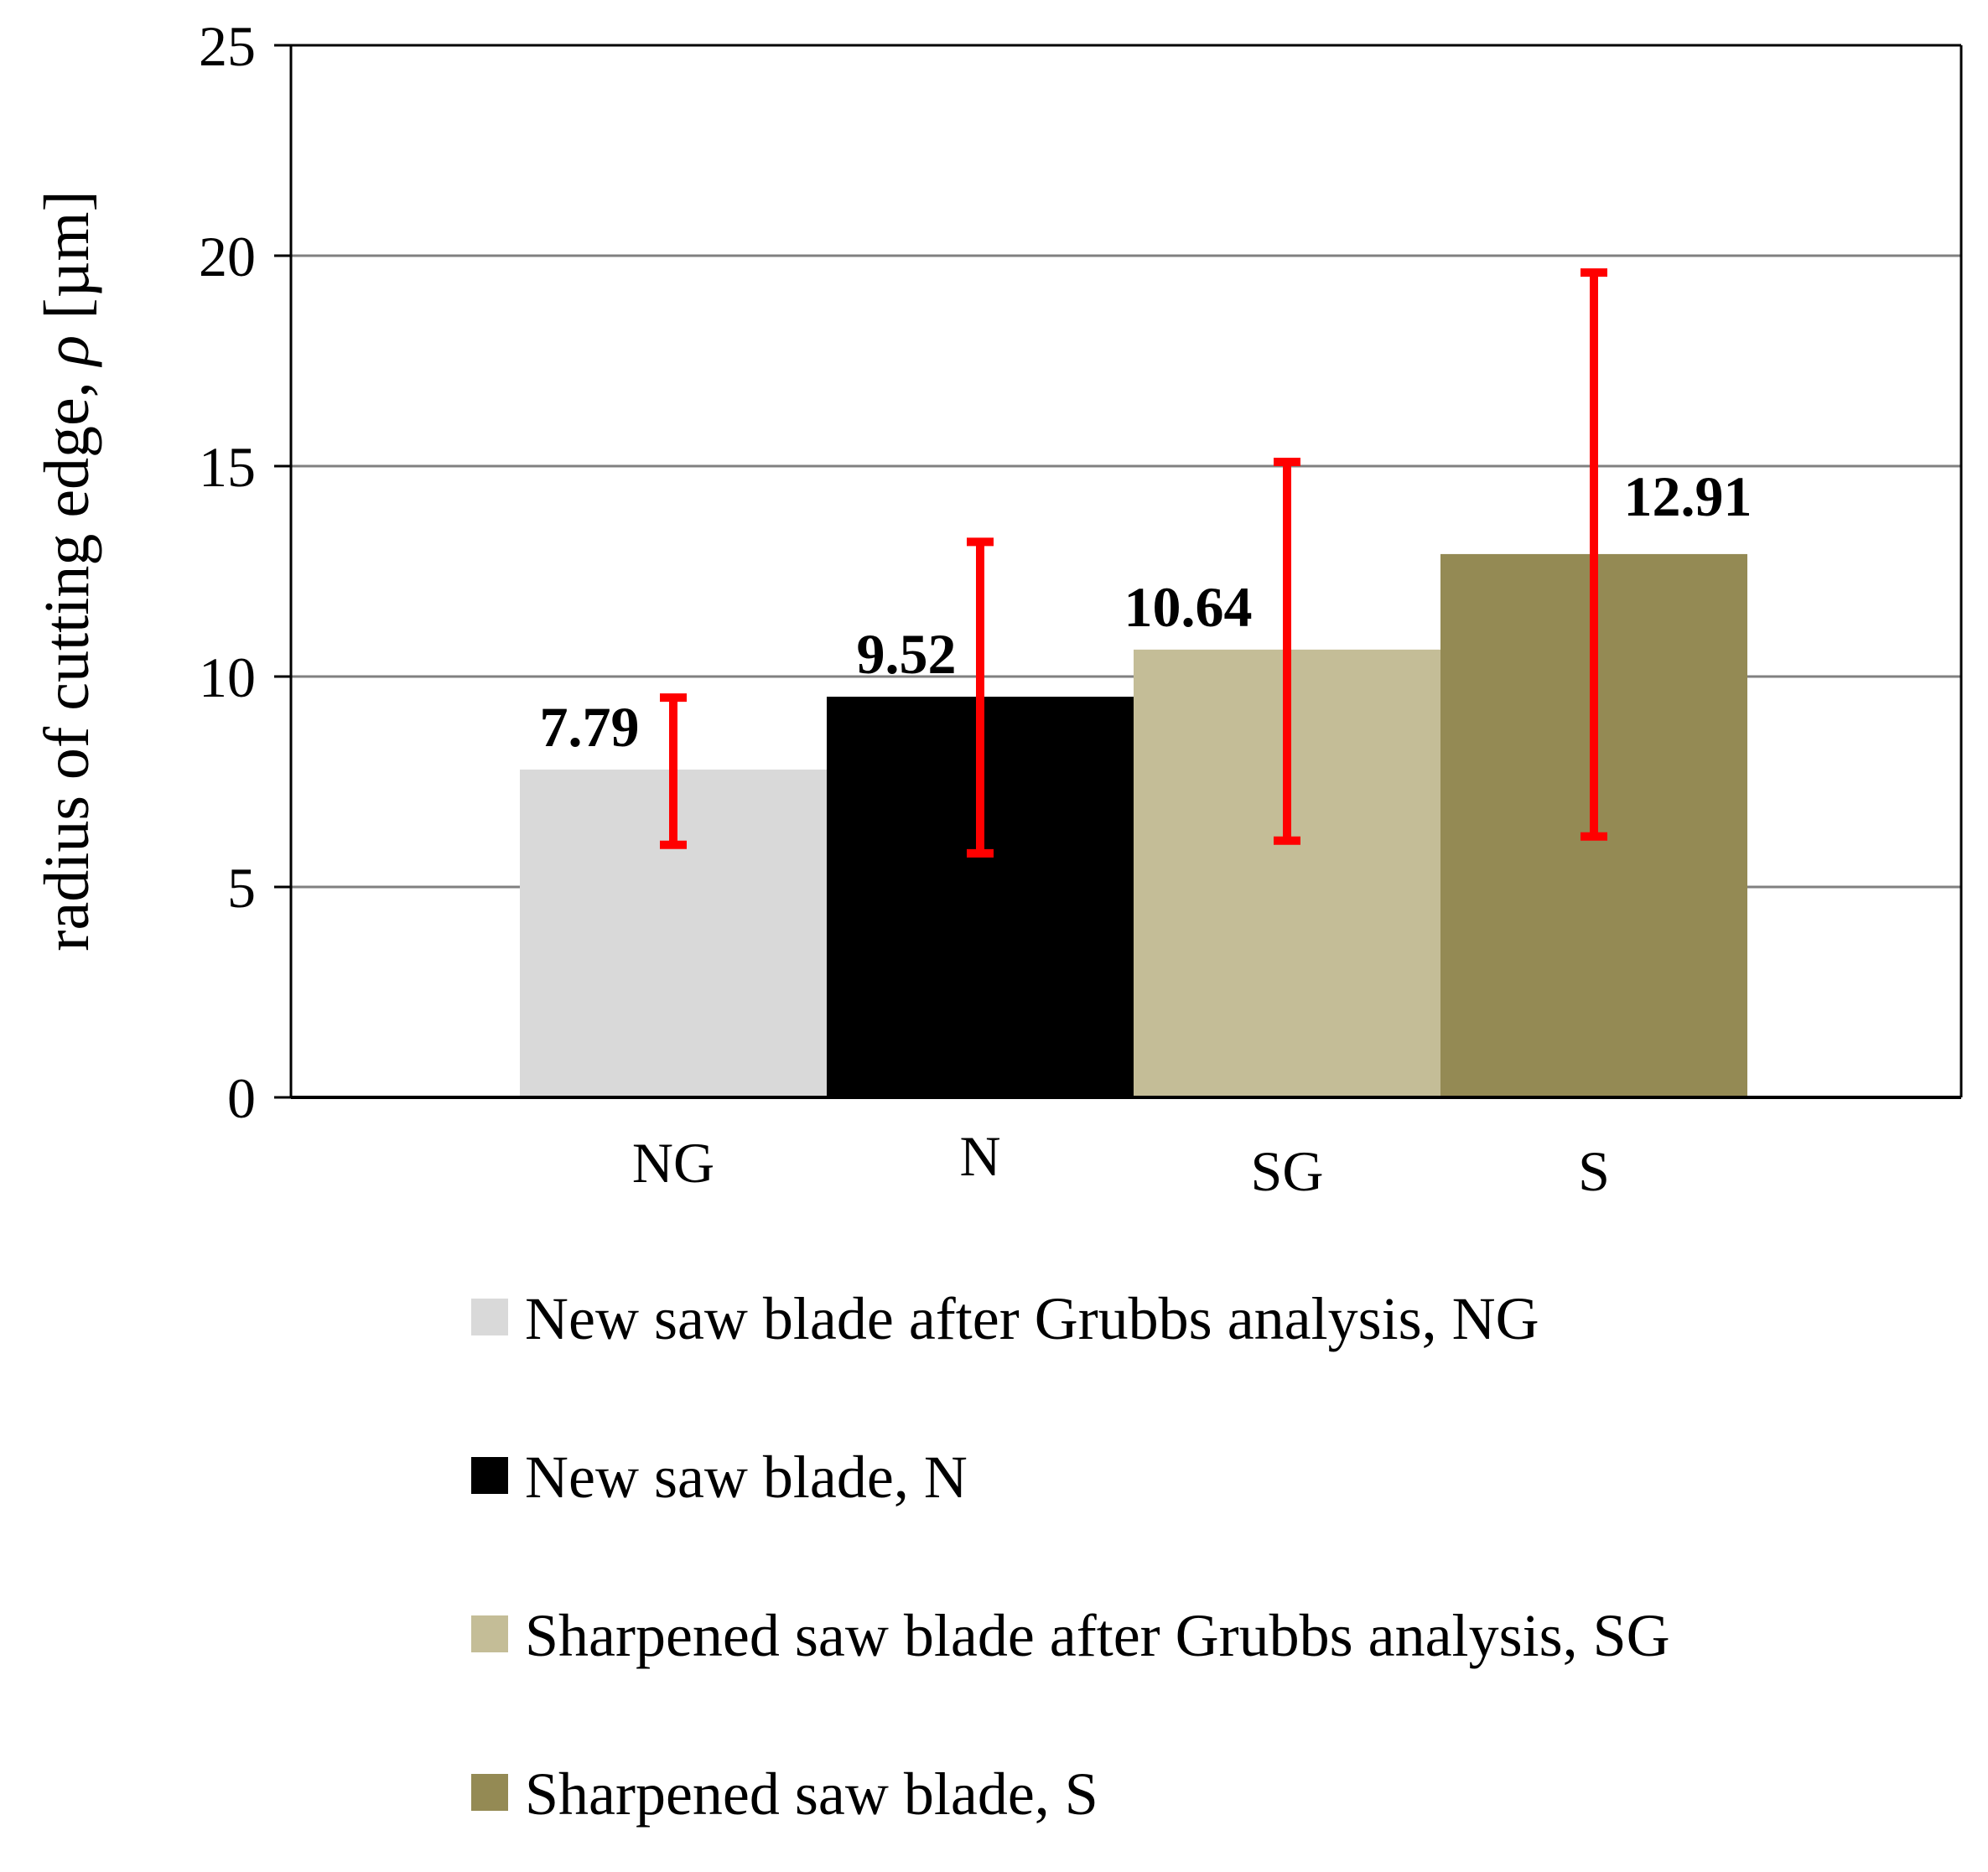 Image resolution: width=1988 pixels, height=1872 pixels. What do you see at coordinates (1594, 1171) in the screenshot?
I see `x-category-label: S` at bounding box center [1594, 1171].